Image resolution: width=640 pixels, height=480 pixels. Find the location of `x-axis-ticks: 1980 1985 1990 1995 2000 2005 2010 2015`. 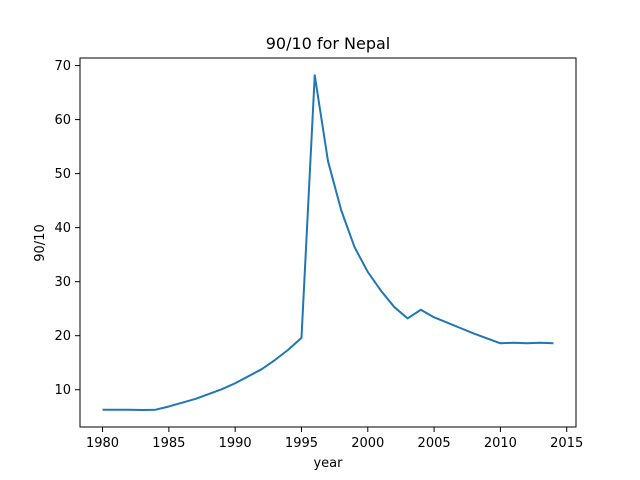

x-axis-ticks: 1980 1985 1990 1995 2000 2005 2010 2015 is located at coordinates (334, 439).